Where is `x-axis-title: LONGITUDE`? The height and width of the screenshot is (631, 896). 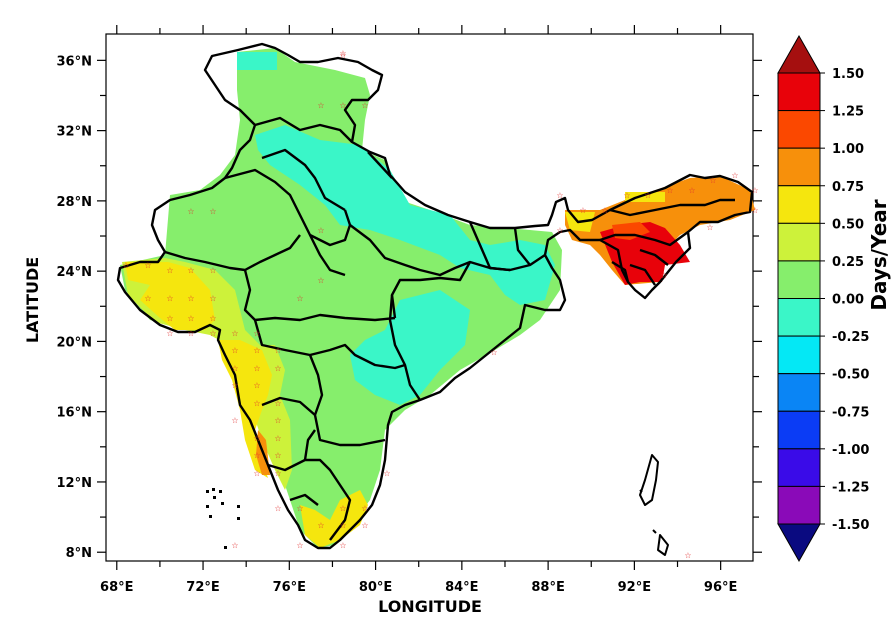
x-axis-title: LONGITUDE is located at coordinates (430, 606).